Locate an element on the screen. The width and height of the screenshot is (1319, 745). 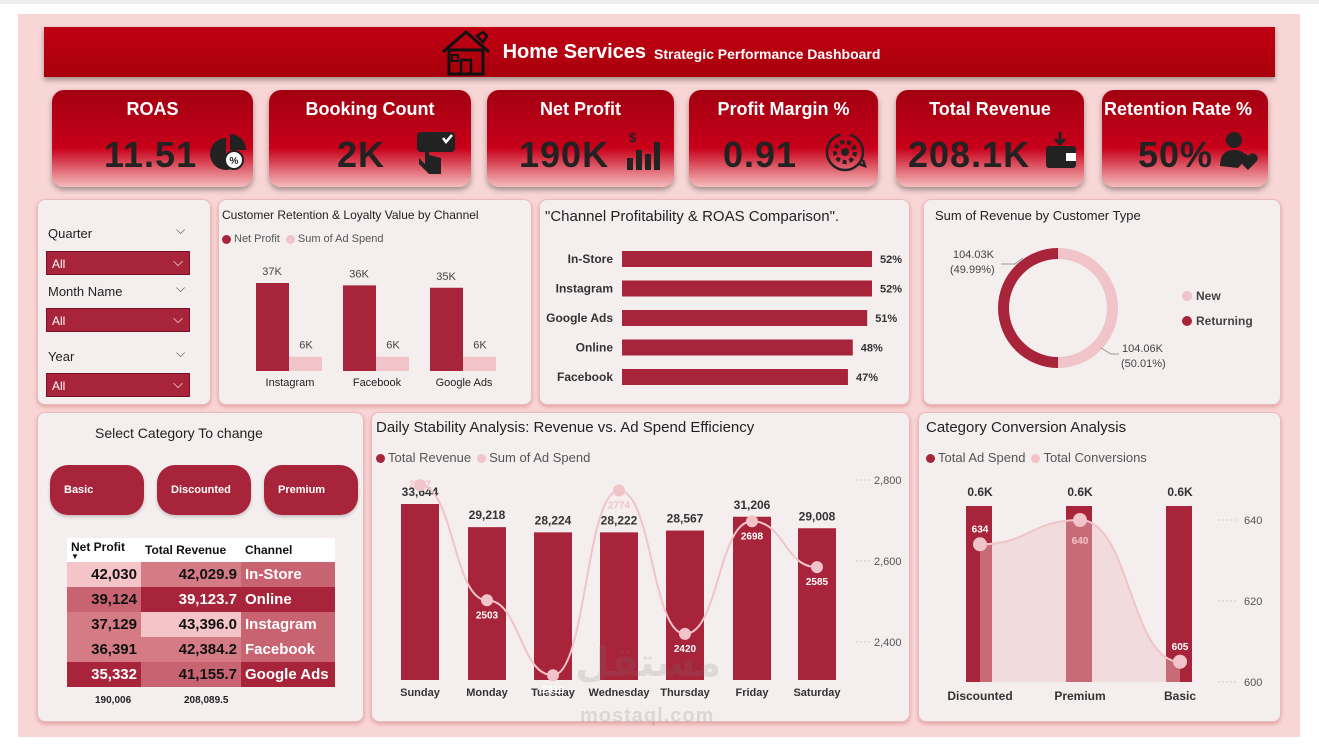
legend-item: Total Revenue is located at coordinates (423, 457).